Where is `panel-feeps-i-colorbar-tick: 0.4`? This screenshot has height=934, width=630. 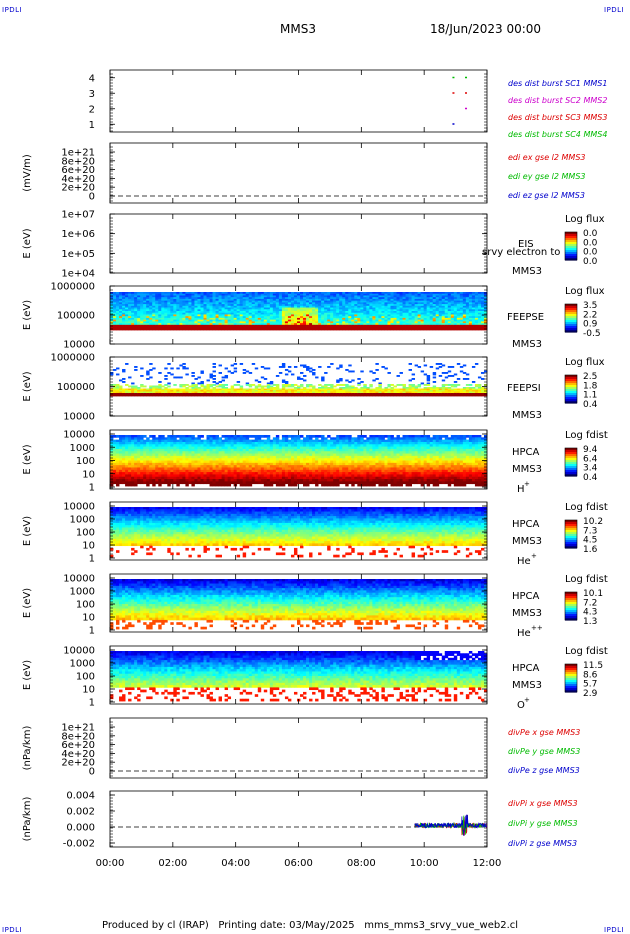
panel-feeps-i-colorbar-tick: 0.4 is located at coordinates (590, 405).